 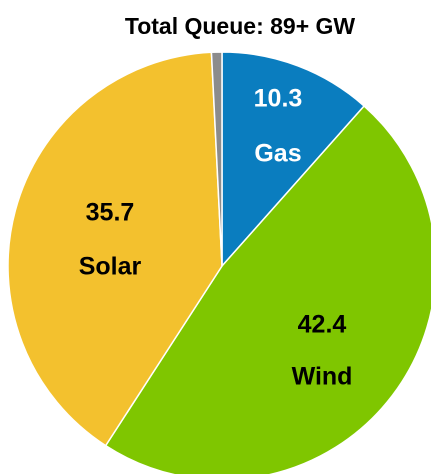 What do you see at coordinates (277, 154) in the screenshot?
I see `category-label: Gas` at bounding box center [277, 154].